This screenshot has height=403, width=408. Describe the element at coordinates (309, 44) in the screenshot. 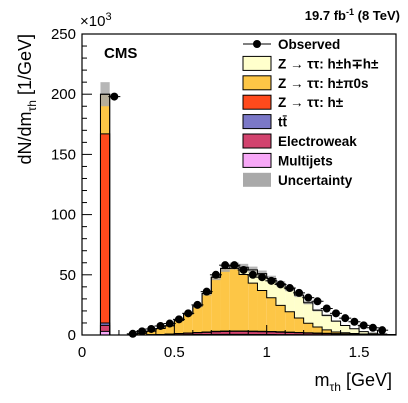

I see `legend-label-0: Observed` at that location.